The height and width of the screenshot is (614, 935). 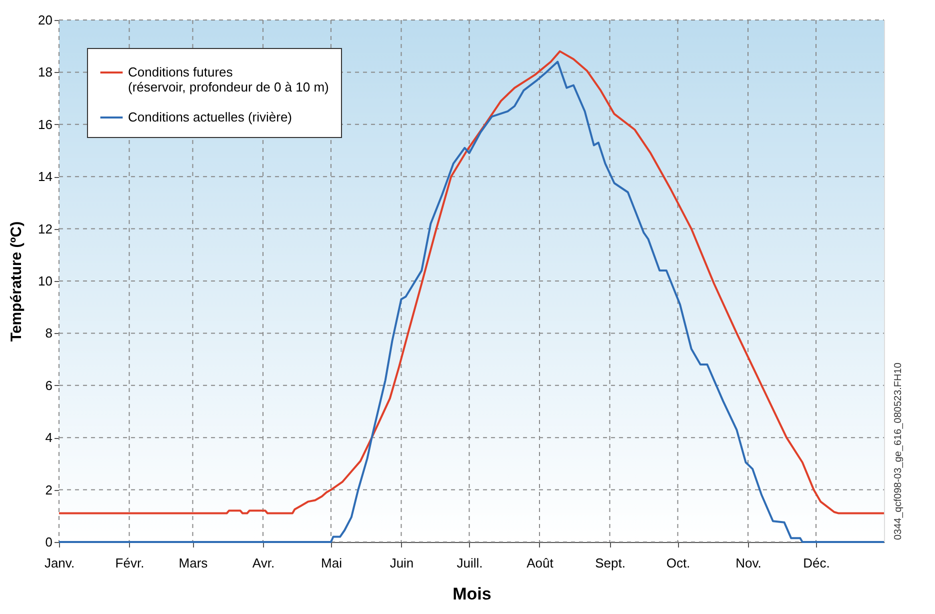 What do you see at coordinates (45, 20) in the screenshot?
I see `y-tick-label: 20` at bounding box center [45, 20].